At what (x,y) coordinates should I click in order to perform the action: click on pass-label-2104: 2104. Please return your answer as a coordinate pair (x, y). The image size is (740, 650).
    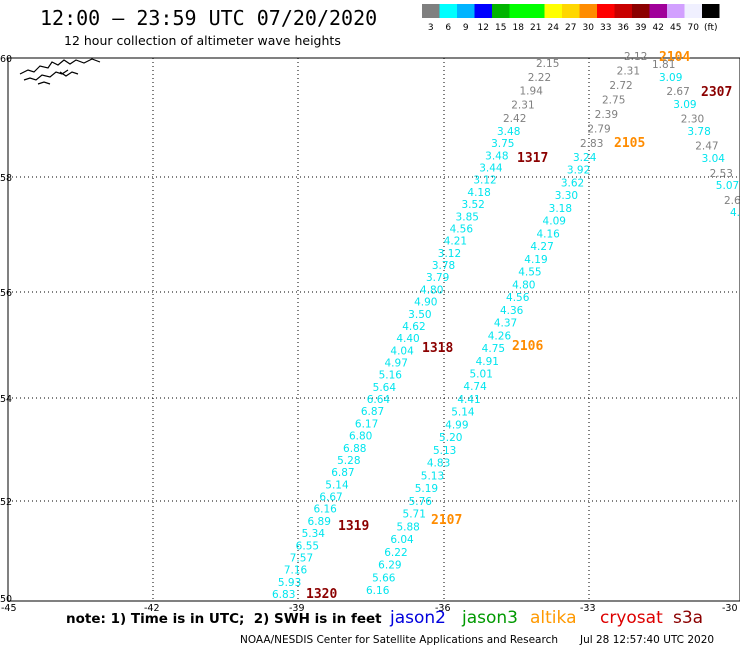
    Looking at the image, I should click on (674, 57).